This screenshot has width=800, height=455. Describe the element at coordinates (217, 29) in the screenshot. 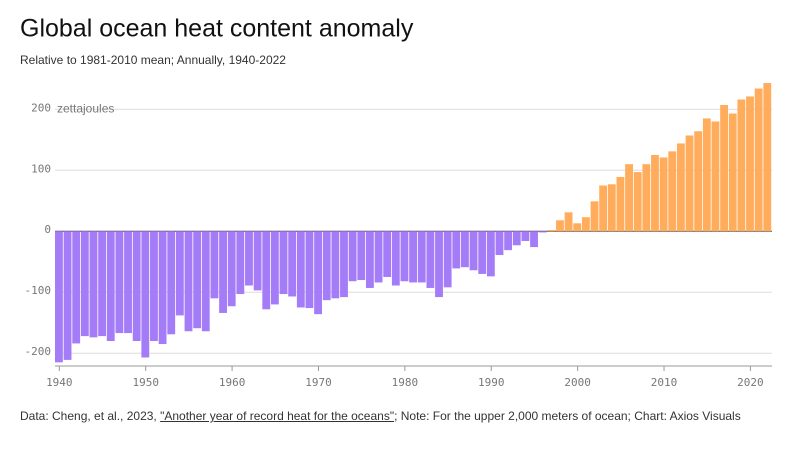

I see `chart-title: Global ocean heat content anomaly` at that location.